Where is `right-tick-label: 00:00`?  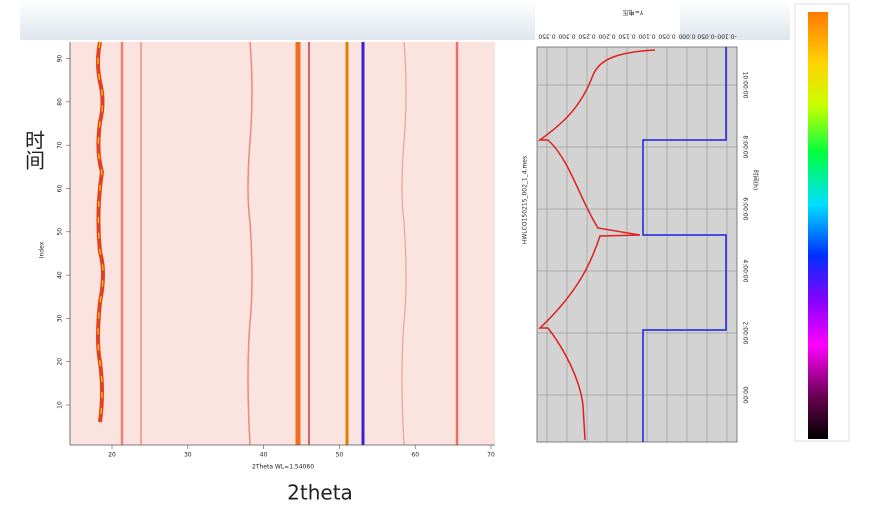 right-tick-label: 00:00 is located at coordinates (745, 394).